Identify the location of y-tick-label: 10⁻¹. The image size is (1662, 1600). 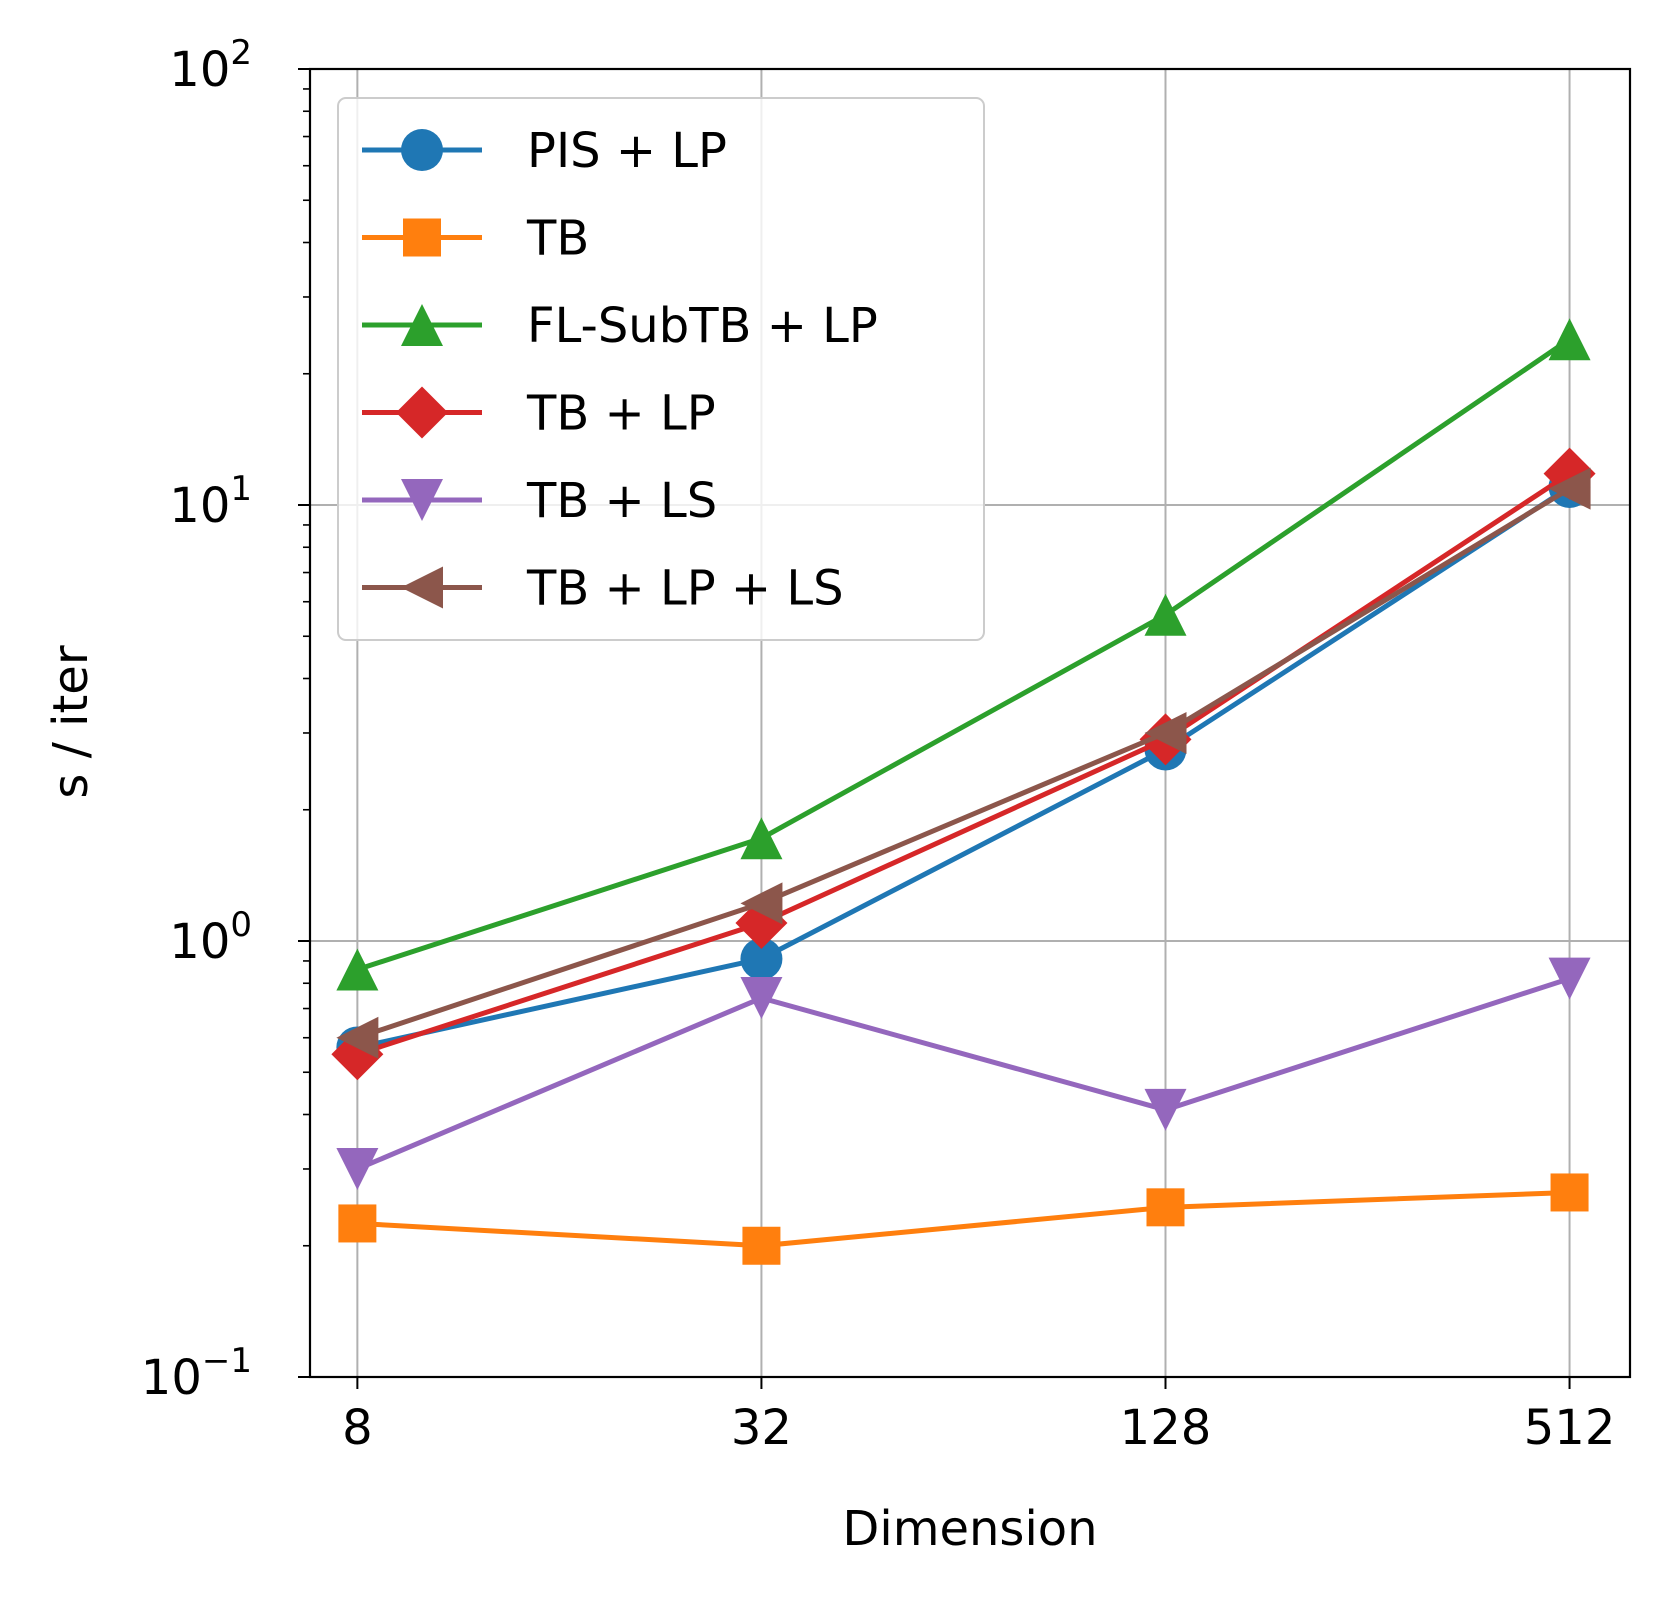
(196, 1373).